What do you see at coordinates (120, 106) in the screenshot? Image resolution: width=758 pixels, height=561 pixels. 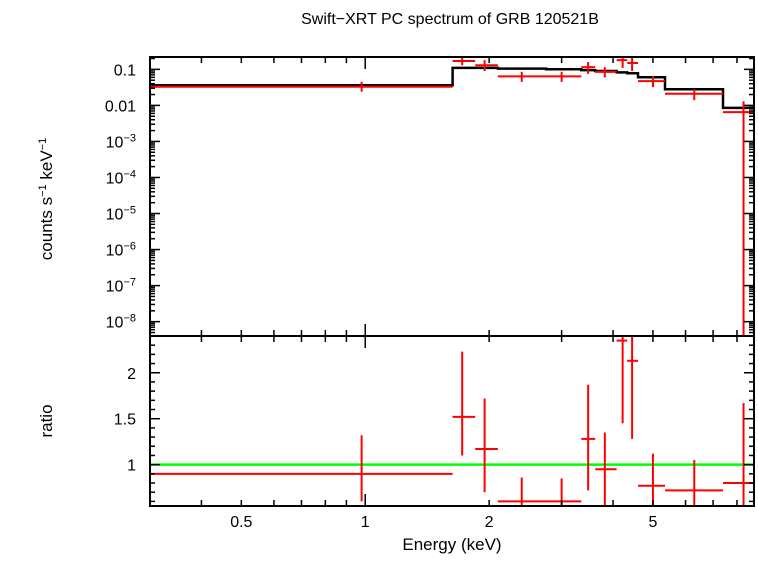 I see `spectrum-y-tick-label-2: 0.01` at bounding box center [120, 106].